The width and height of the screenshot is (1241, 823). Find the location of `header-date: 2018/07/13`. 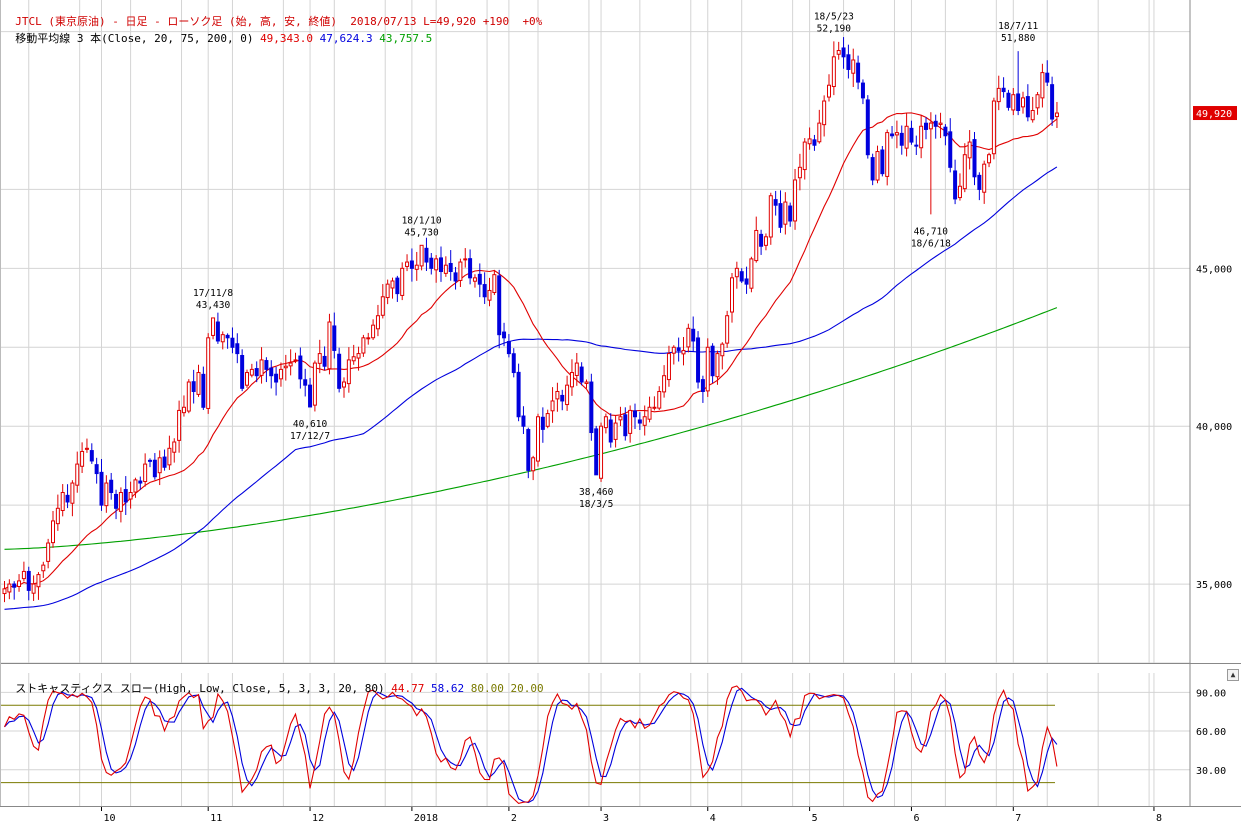

header-date: 2018/07/13 is located at coordinates (383, 21).